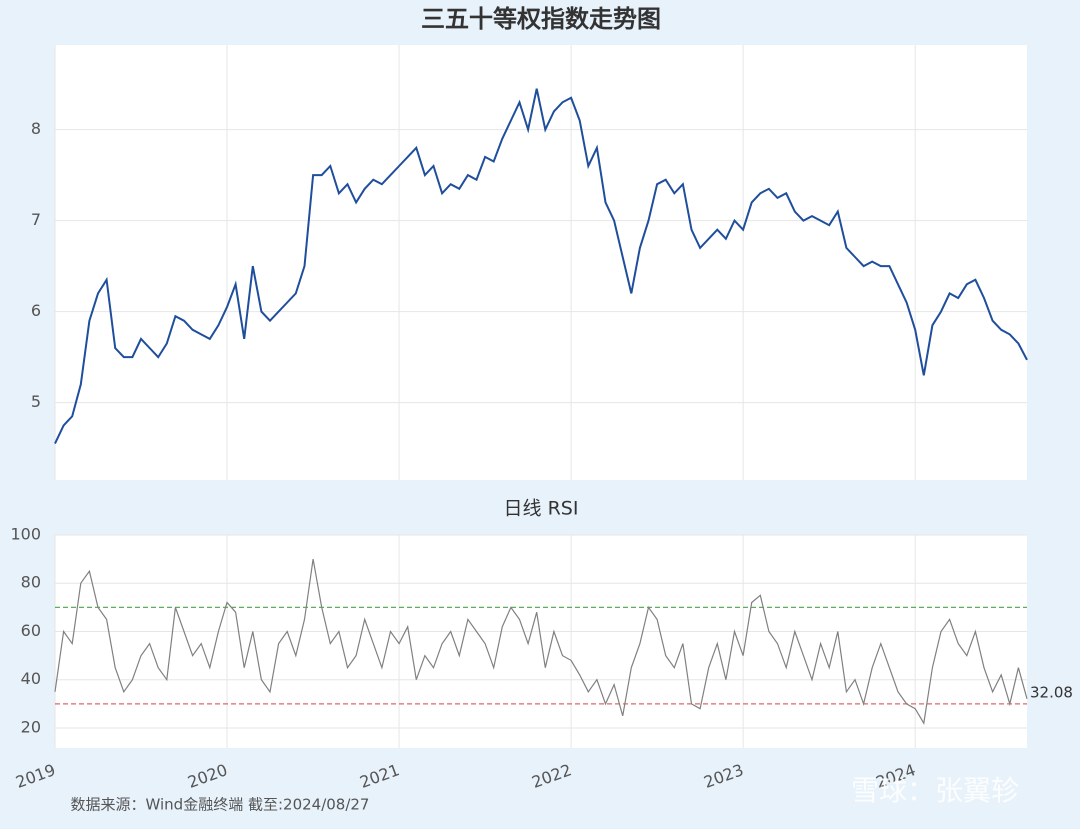  I want to click on y-tick-label: 8, so click(36, 128).